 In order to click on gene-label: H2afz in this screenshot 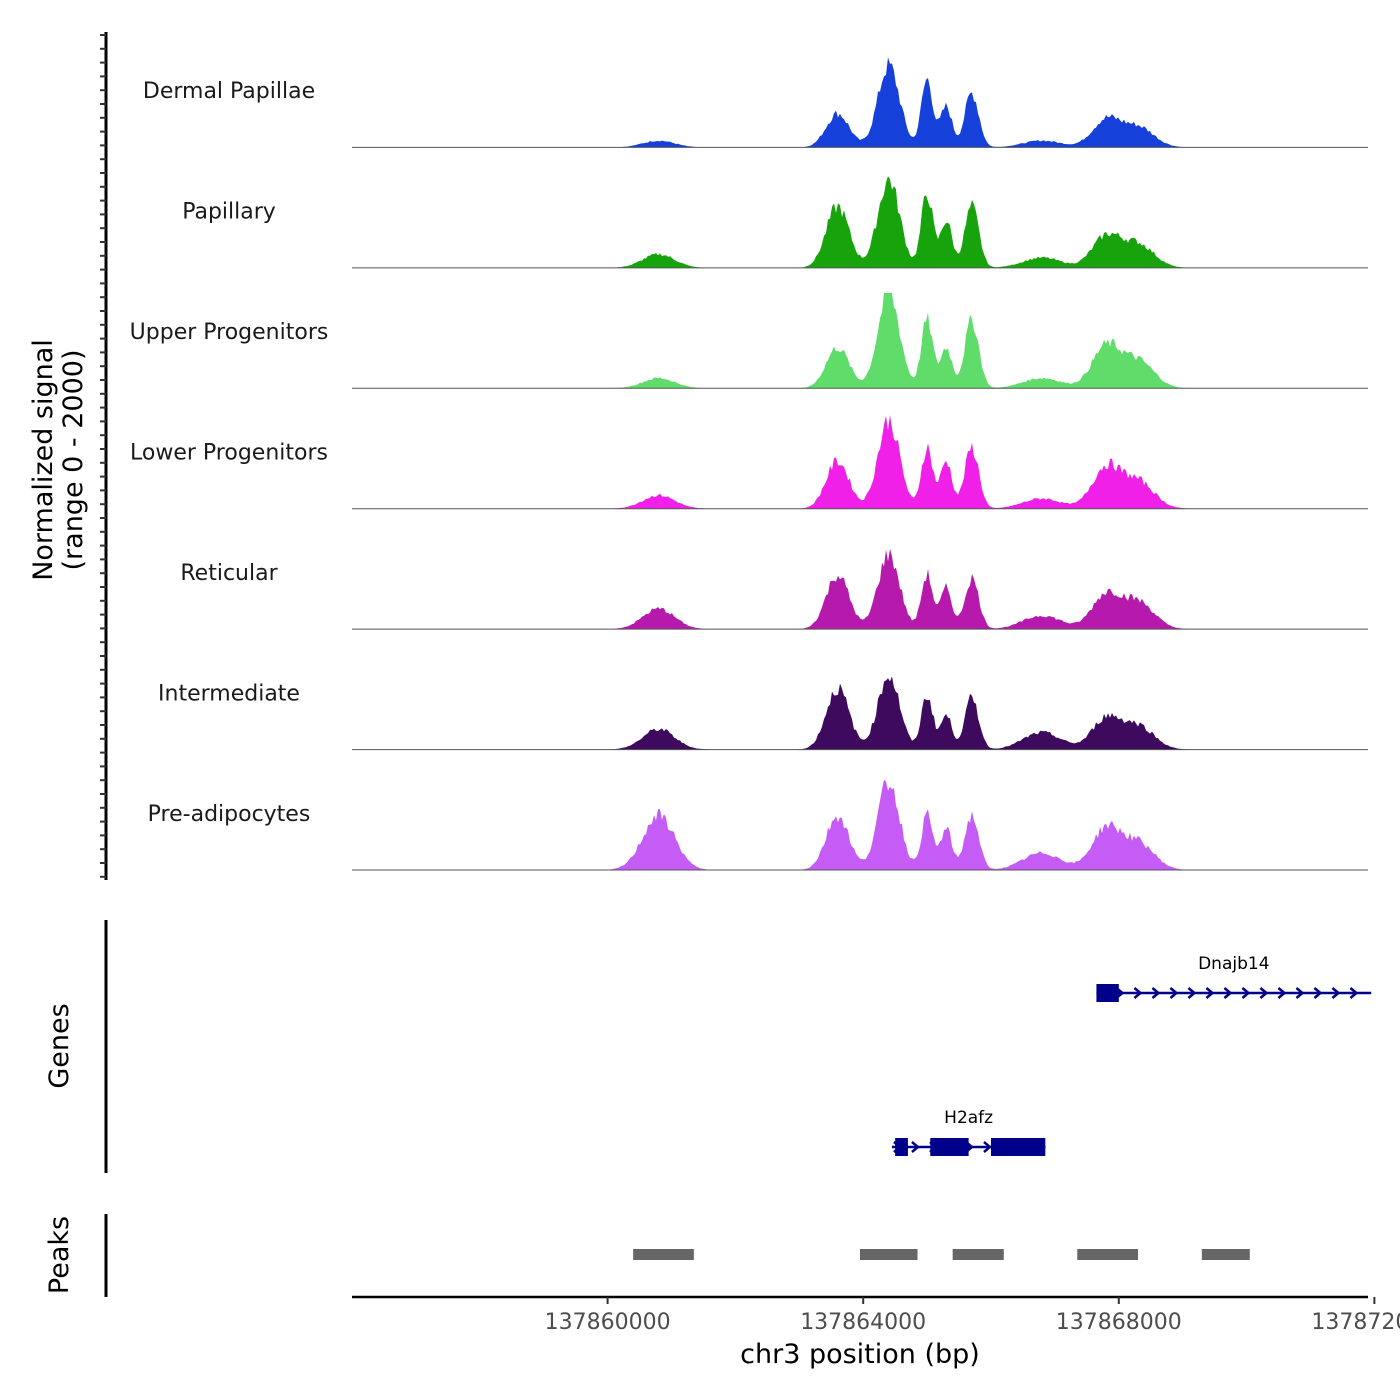, I will do `click(968, 1118)`.